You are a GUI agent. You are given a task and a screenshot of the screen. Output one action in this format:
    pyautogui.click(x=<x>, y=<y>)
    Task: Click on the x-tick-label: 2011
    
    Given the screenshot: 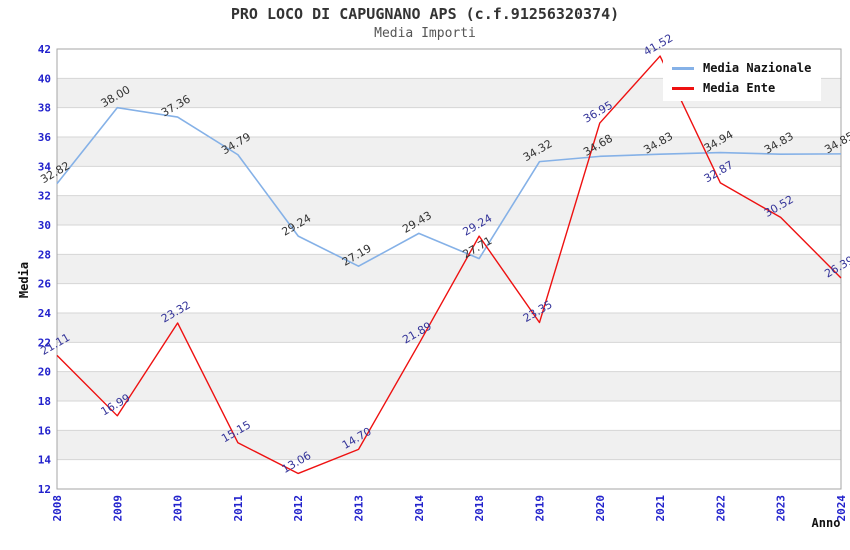 What is the action you would take?
    pyautogui.click(x=238, y=508)
    